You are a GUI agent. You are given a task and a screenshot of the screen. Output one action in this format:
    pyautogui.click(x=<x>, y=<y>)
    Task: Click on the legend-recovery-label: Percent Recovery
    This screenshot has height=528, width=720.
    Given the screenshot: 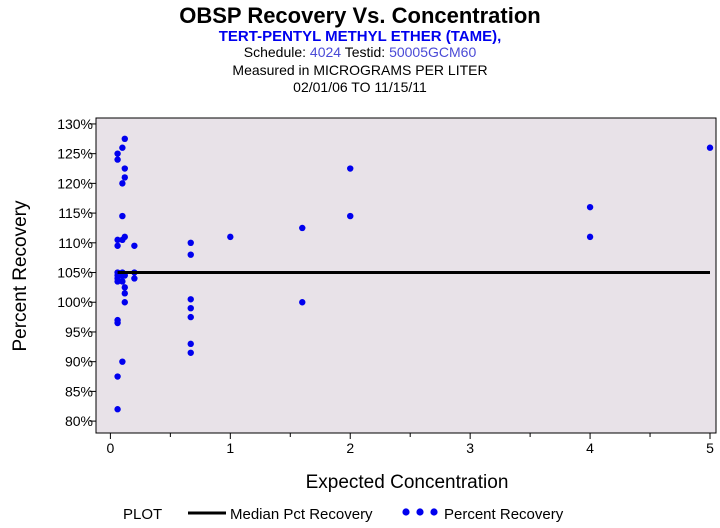 What is the action you would take?
    pyautogui.click(x=504, y=514)
    